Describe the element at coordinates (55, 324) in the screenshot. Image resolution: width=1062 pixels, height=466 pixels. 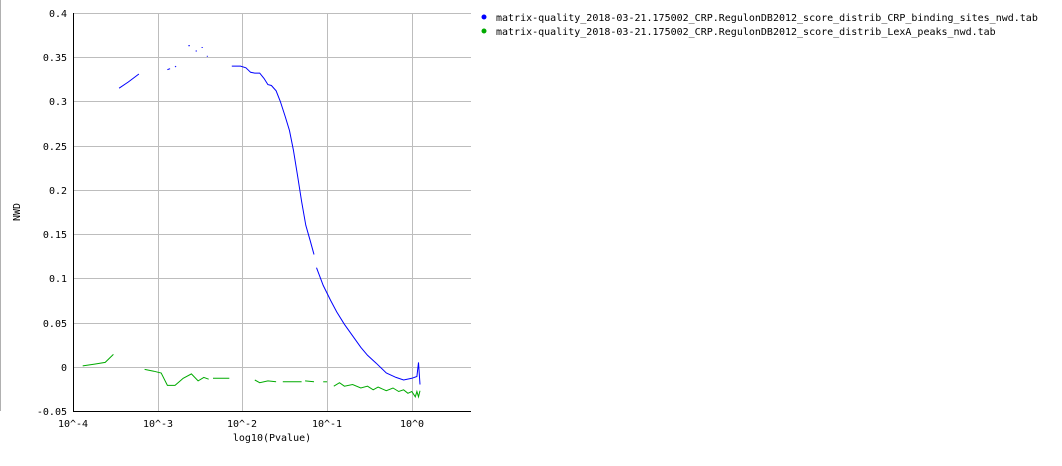
I see `y-tick-label: 0.05` at that location.